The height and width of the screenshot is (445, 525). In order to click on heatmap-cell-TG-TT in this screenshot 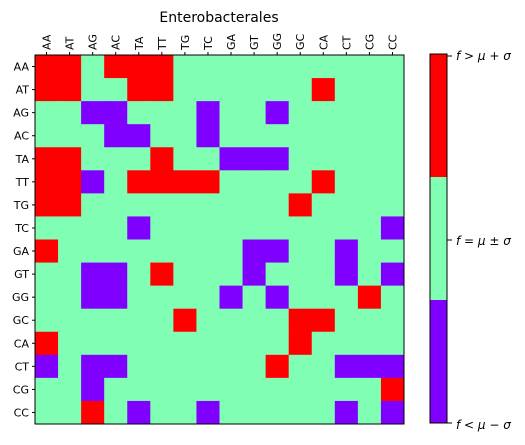, I will do `click(162, 205)`.